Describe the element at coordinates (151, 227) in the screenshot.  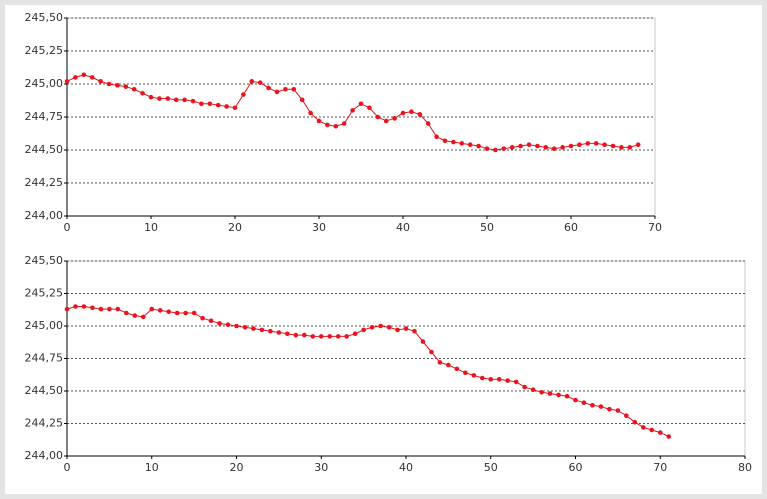
I see `x-tick-label: 10` at that location.